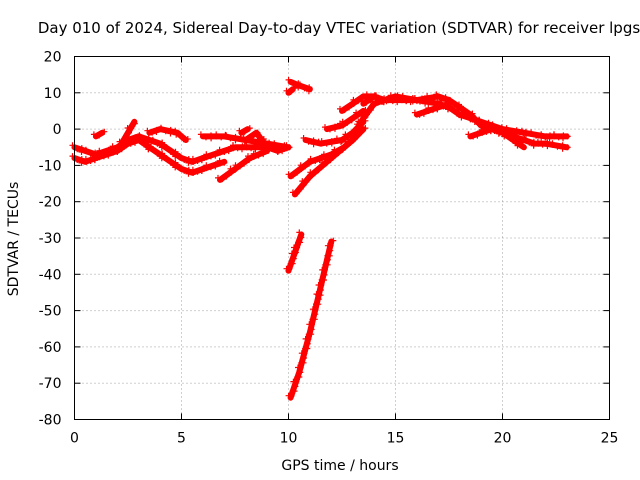  Describe the element at coordinates (289, 439) in the screenshot. I see `x-tick-label: 10` at that location.